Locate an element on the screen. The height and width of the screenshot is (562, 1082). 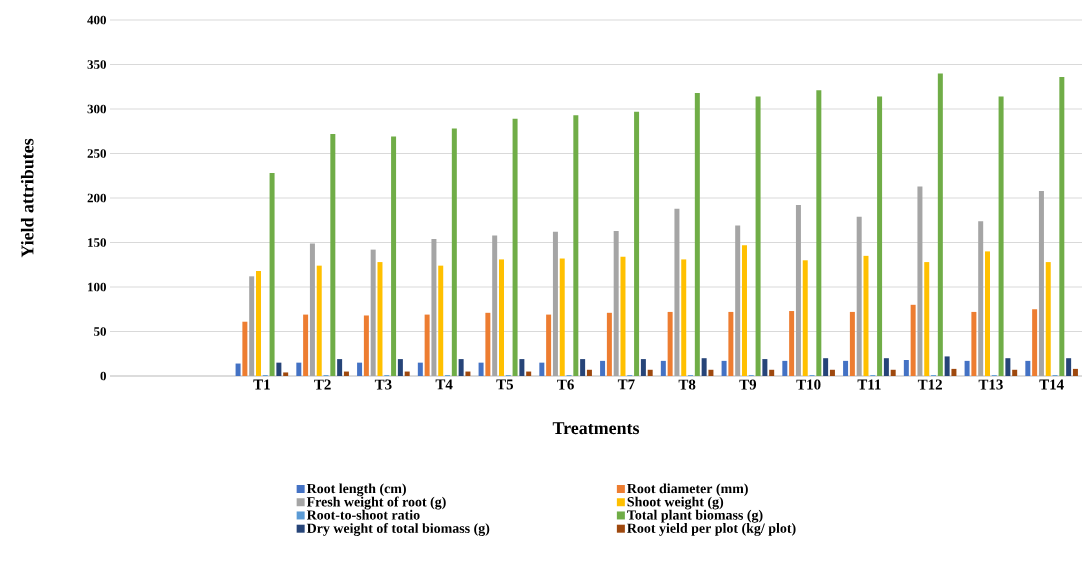
x-tick-label: T6 is located at coordinates (565, 384).